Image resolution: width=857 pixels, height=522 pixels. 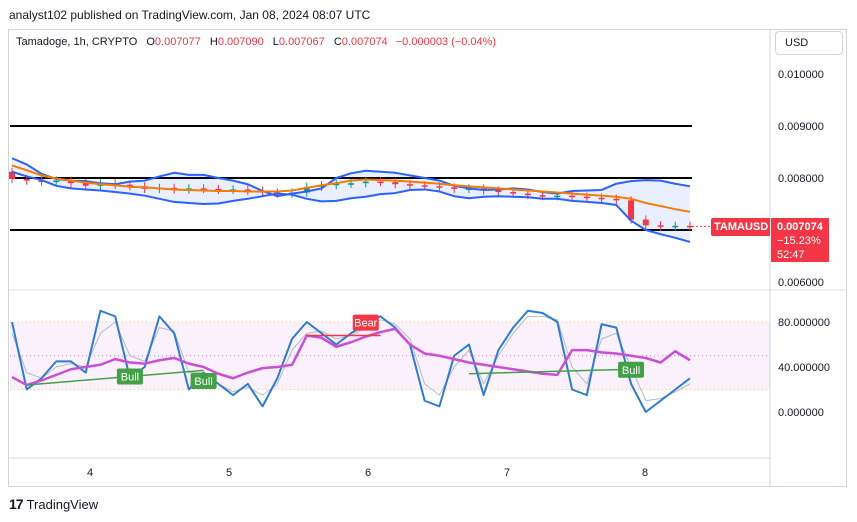 I want to click on signal-badge-bear: Bear, so click(x=365, y=322).